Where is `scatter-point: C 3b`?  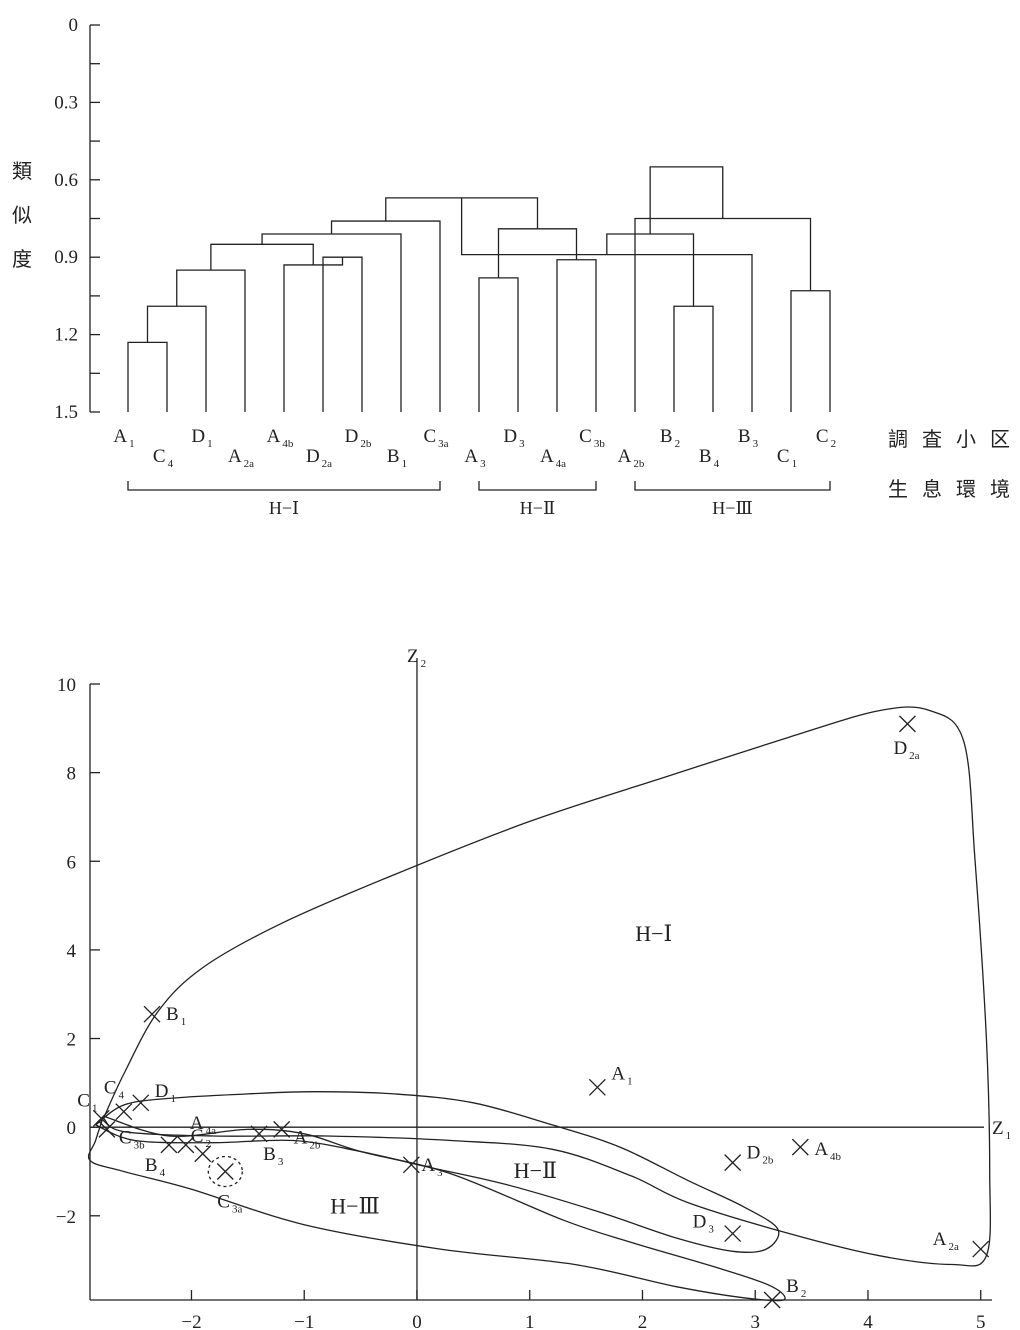 scatter-point: C 3b is located at coordinates (121, 1135).